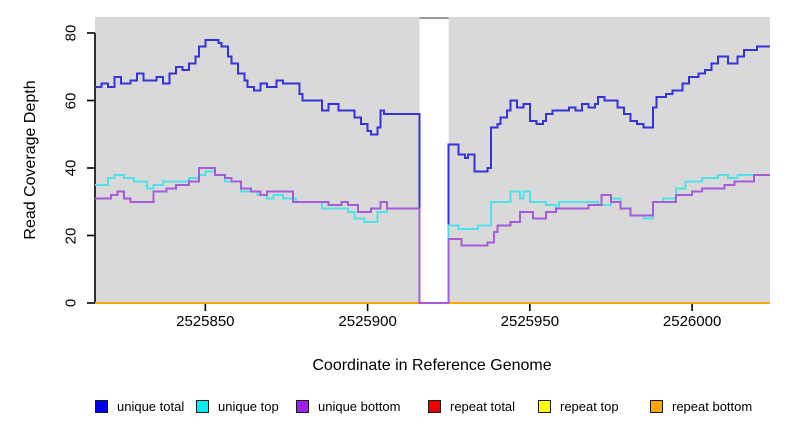  Describe the element at coordinates (71, 100) in the screenshot. I see `y-tick-label: 60` at that location.